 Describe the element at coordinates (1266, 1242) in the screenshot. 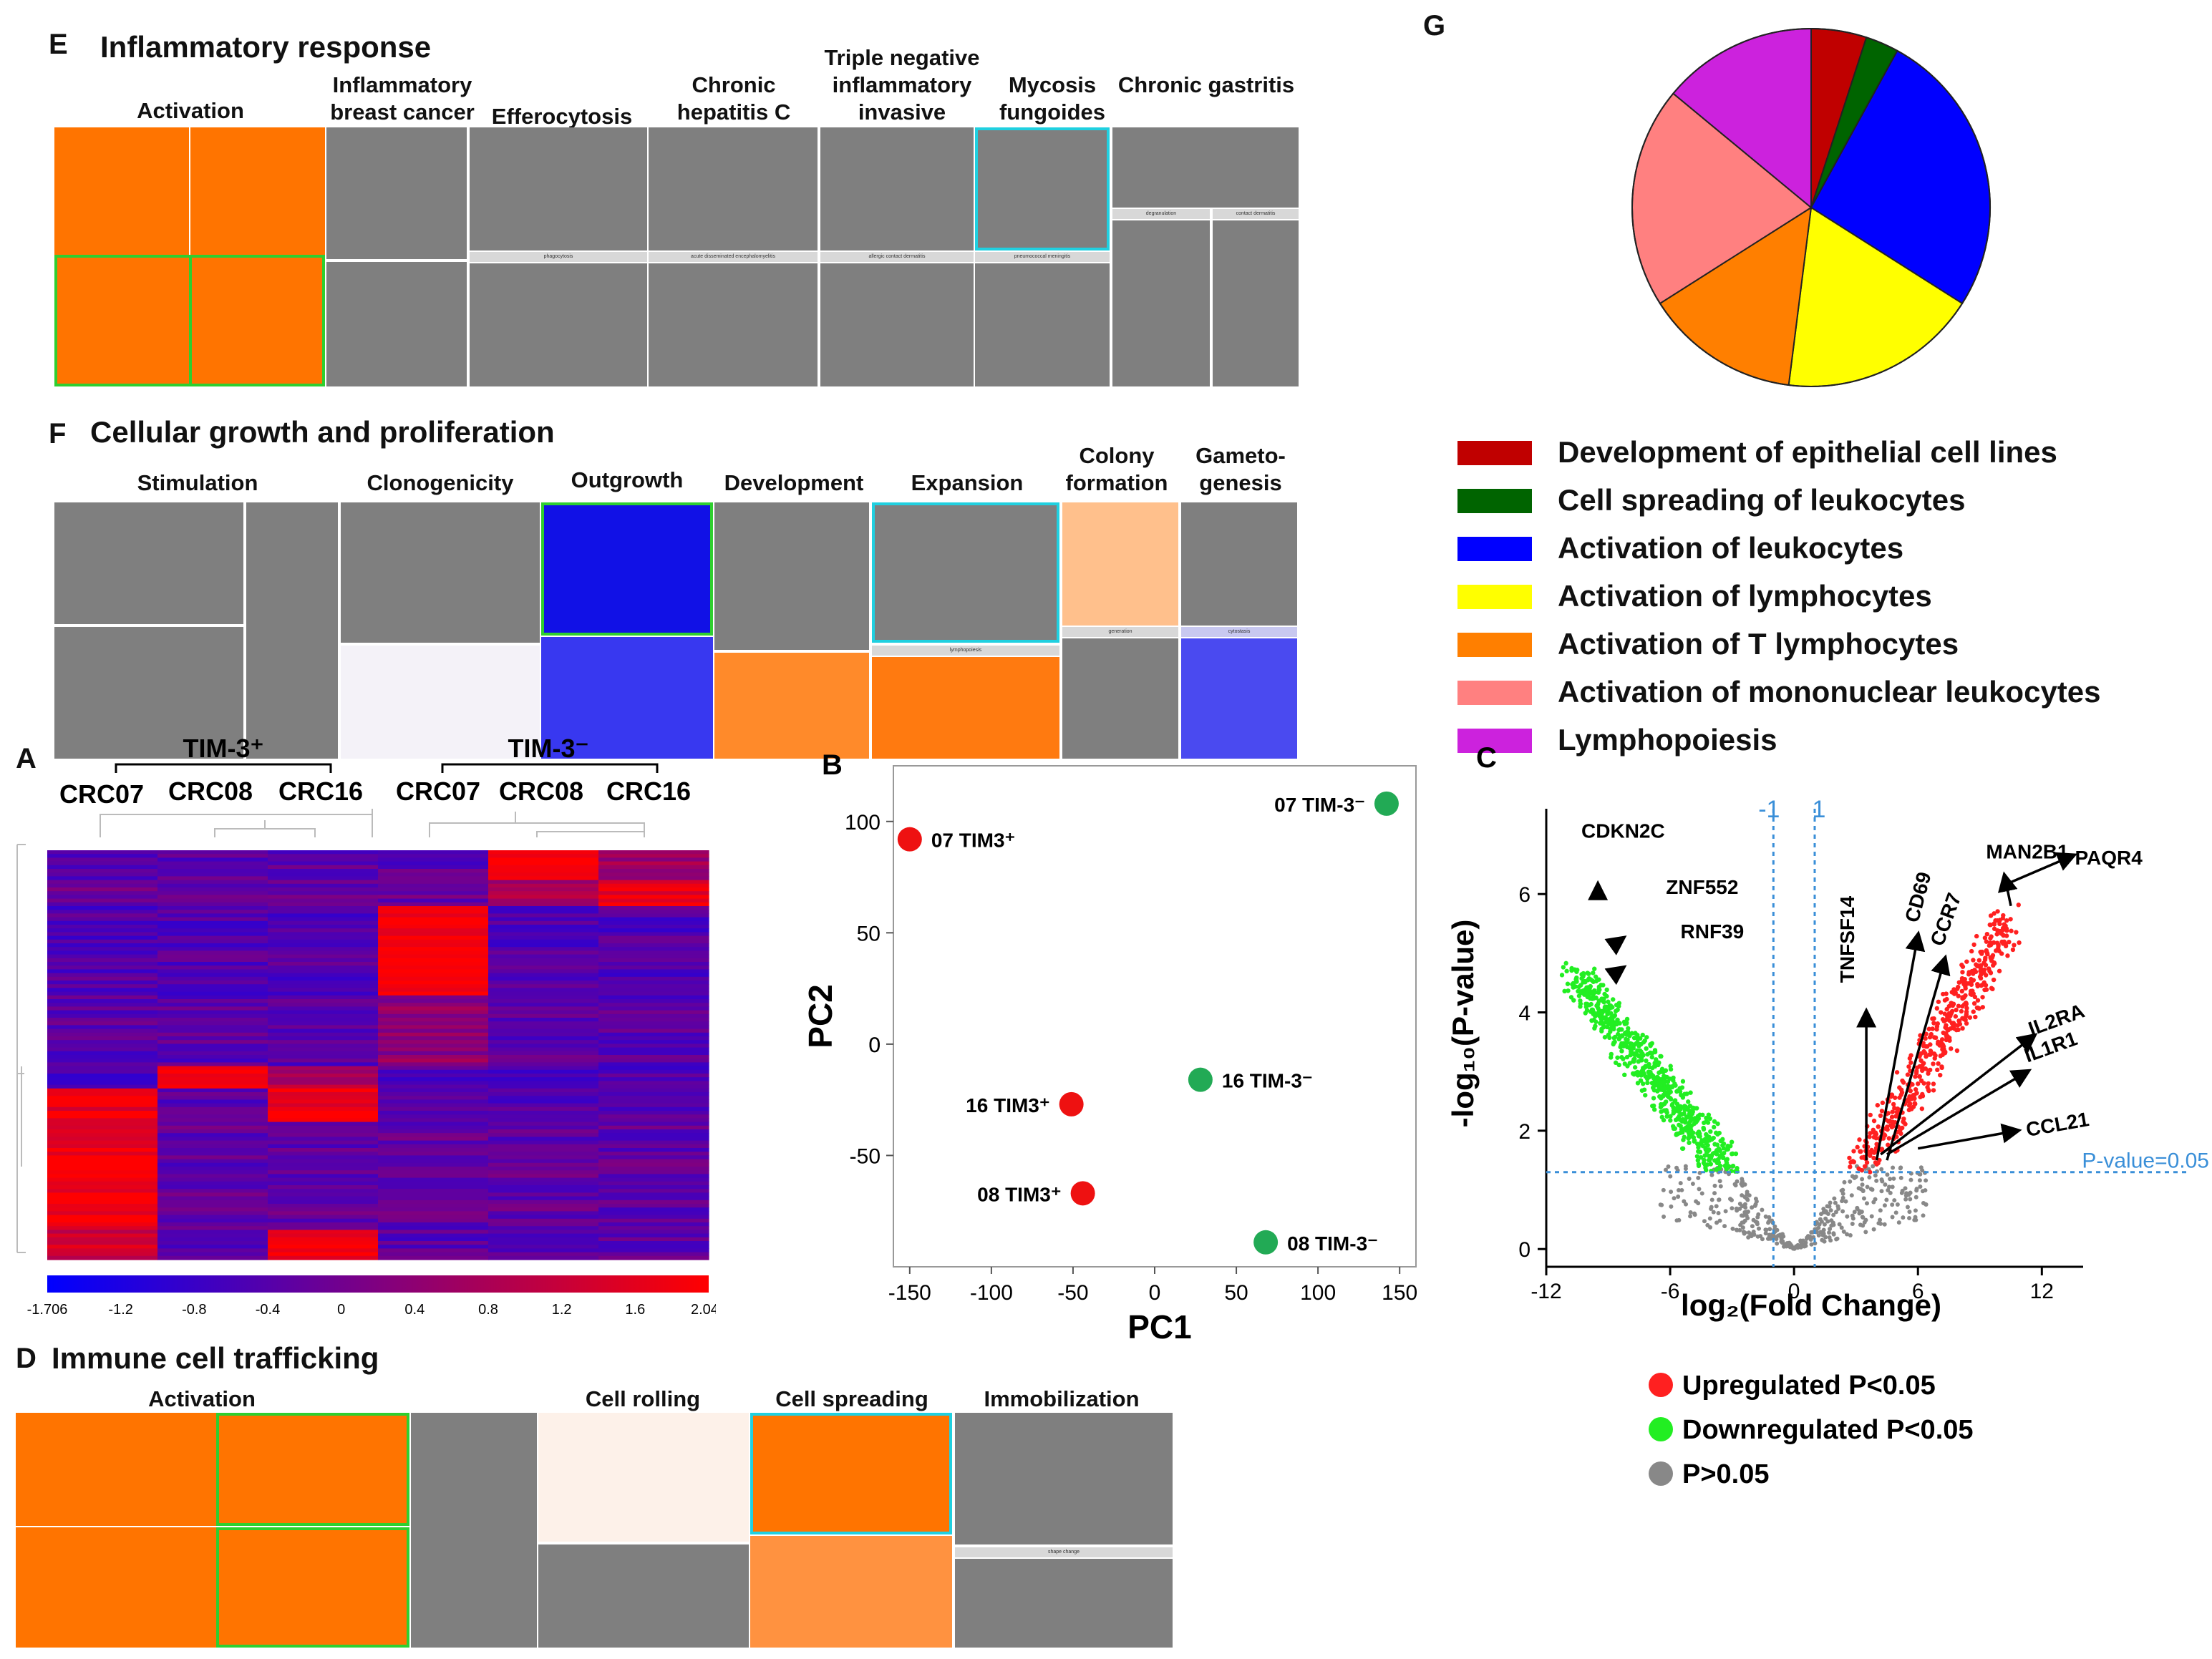

I see `pca-point` at that location.